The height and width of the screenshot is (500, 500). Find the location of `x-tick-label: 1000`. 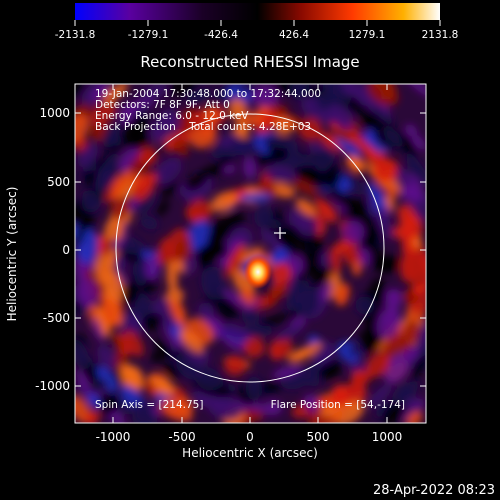

x-tick-label: 1000 is located at coordinates (387, 437).